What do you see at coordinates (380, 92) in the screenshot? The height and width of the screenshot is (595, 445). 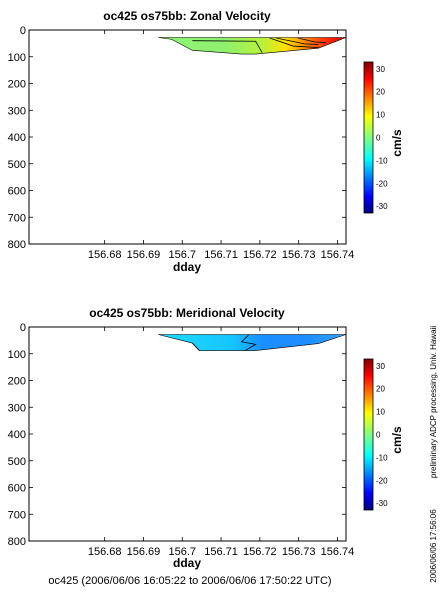 I see `zonal-colorbar-tick-label: 20` at bounding box center [380, 92].